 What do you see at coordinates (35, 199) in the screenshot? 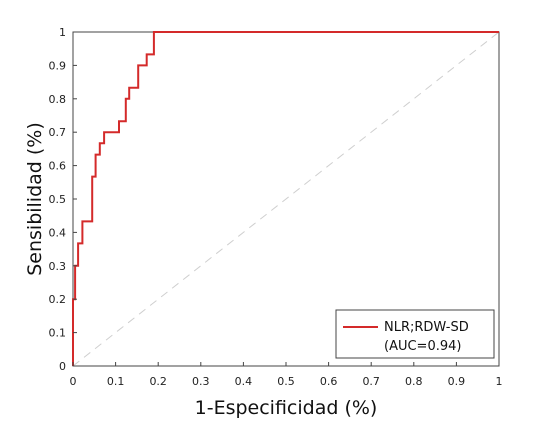
I see `y-axis-title: Sensibilidad (%)` at bounding box center [35, 199].